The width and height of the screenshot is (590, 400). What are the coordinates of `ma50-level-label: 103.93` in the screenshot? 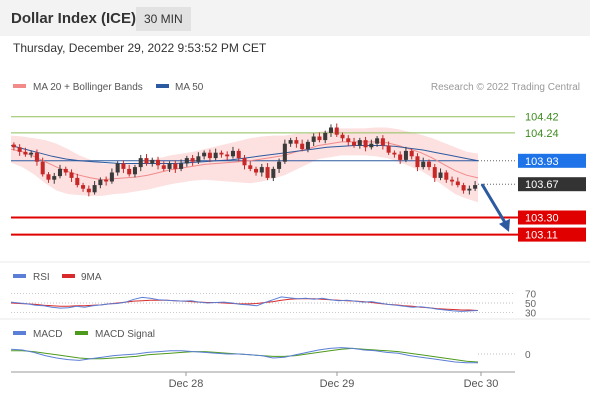 It's located at (542, 162).